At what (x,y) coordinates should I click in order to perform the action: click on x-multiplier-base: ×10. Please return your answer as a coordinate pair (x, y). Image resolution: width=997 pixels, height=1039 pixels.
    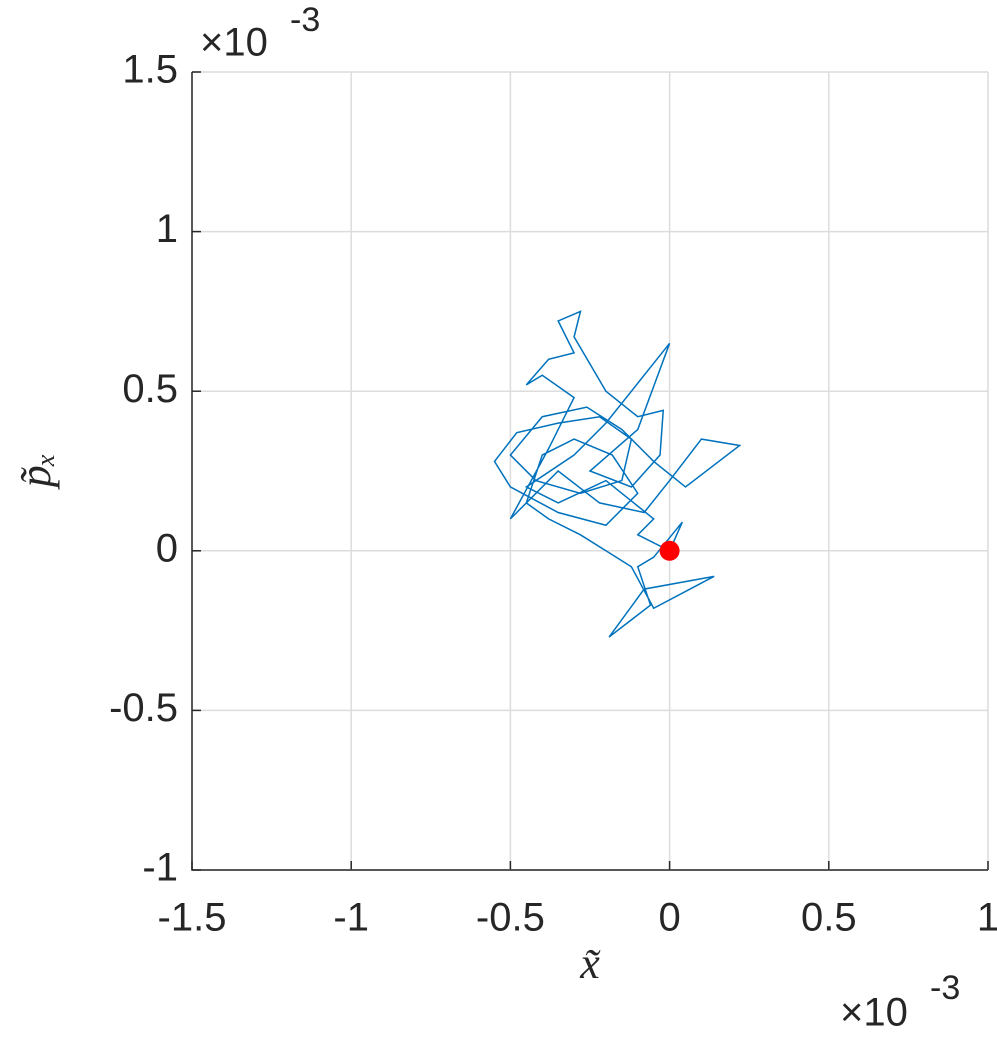
    Looking at the image, I should click on (874, 1013).